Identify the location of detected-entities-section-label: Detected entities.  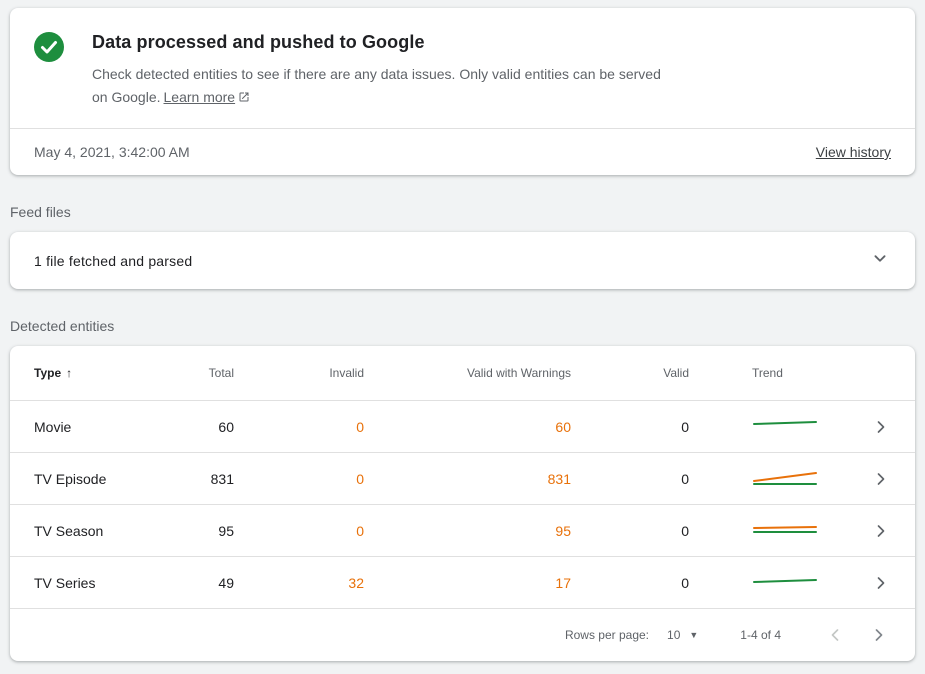
(62, 326).